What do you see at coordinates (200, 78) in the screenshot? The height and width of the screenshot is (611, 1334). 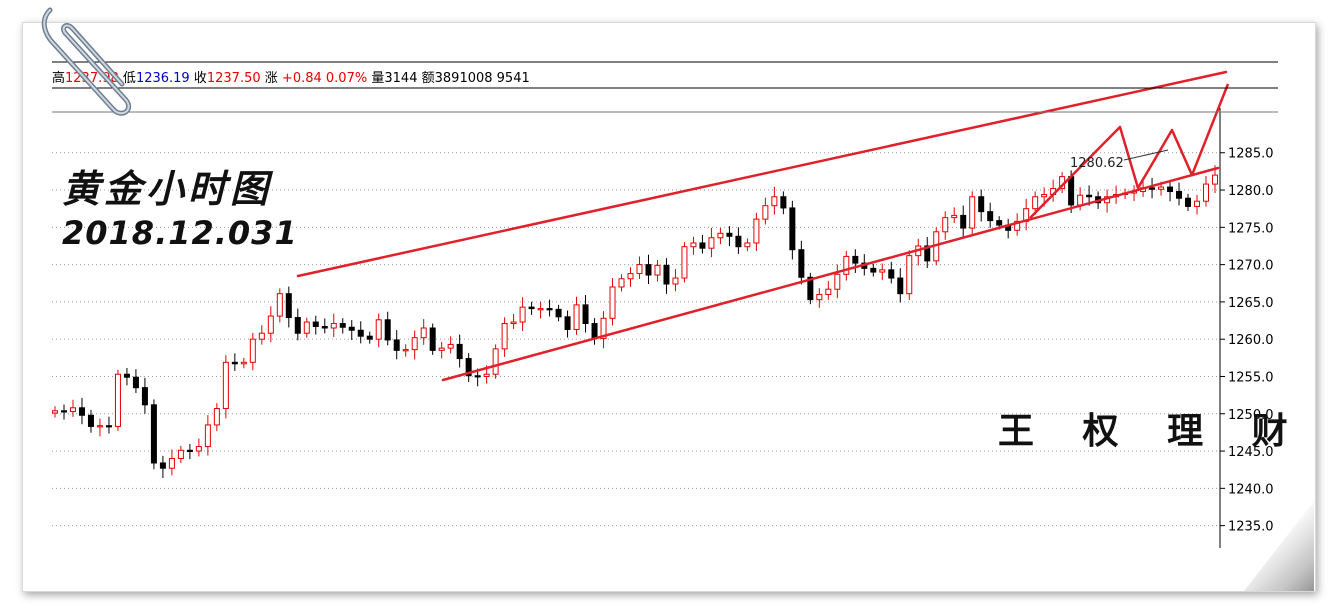 I see `close-label: 收` at bounding box center [200, 78].